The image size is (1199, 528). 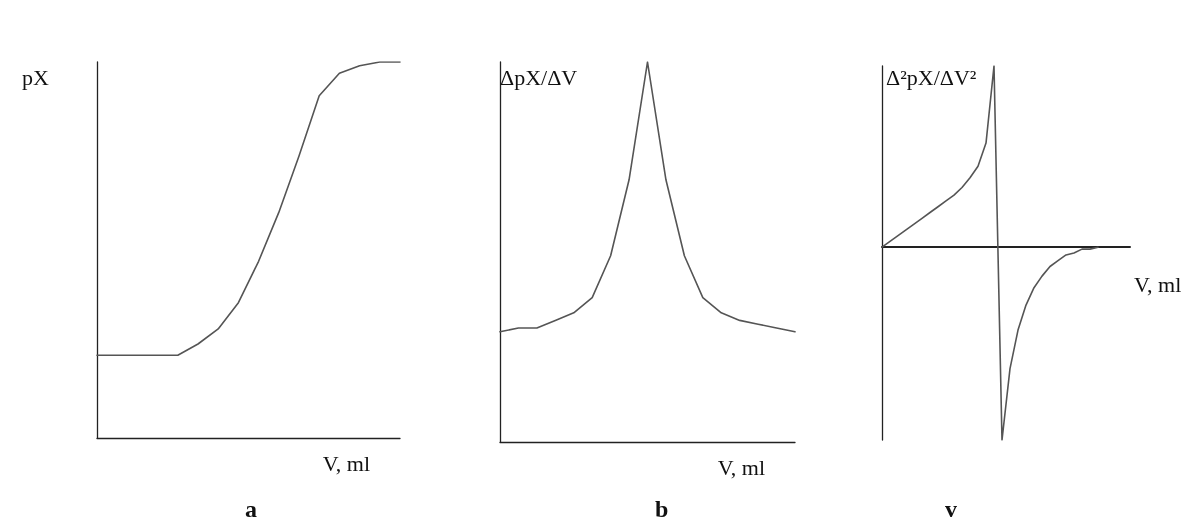 What do you see at coordinates (951, 509) in the screenshot?
I see `text: v` at bounding box center [951, 509].